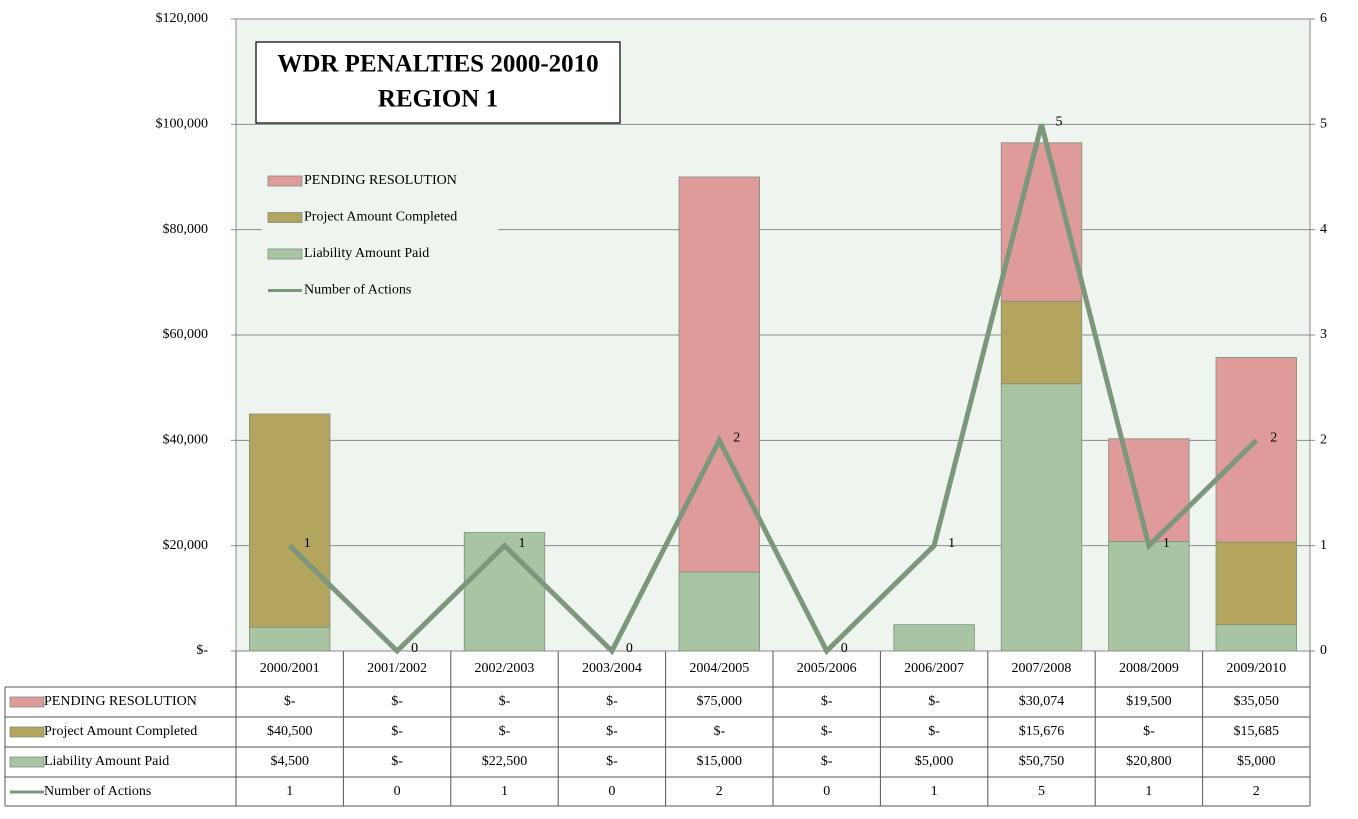 The height and width of the screenshot is (819, 1358). Describe the element at coordinates (1149, 668) in the screenshot. I see `x-tick-label: 2008/2009` at that location.